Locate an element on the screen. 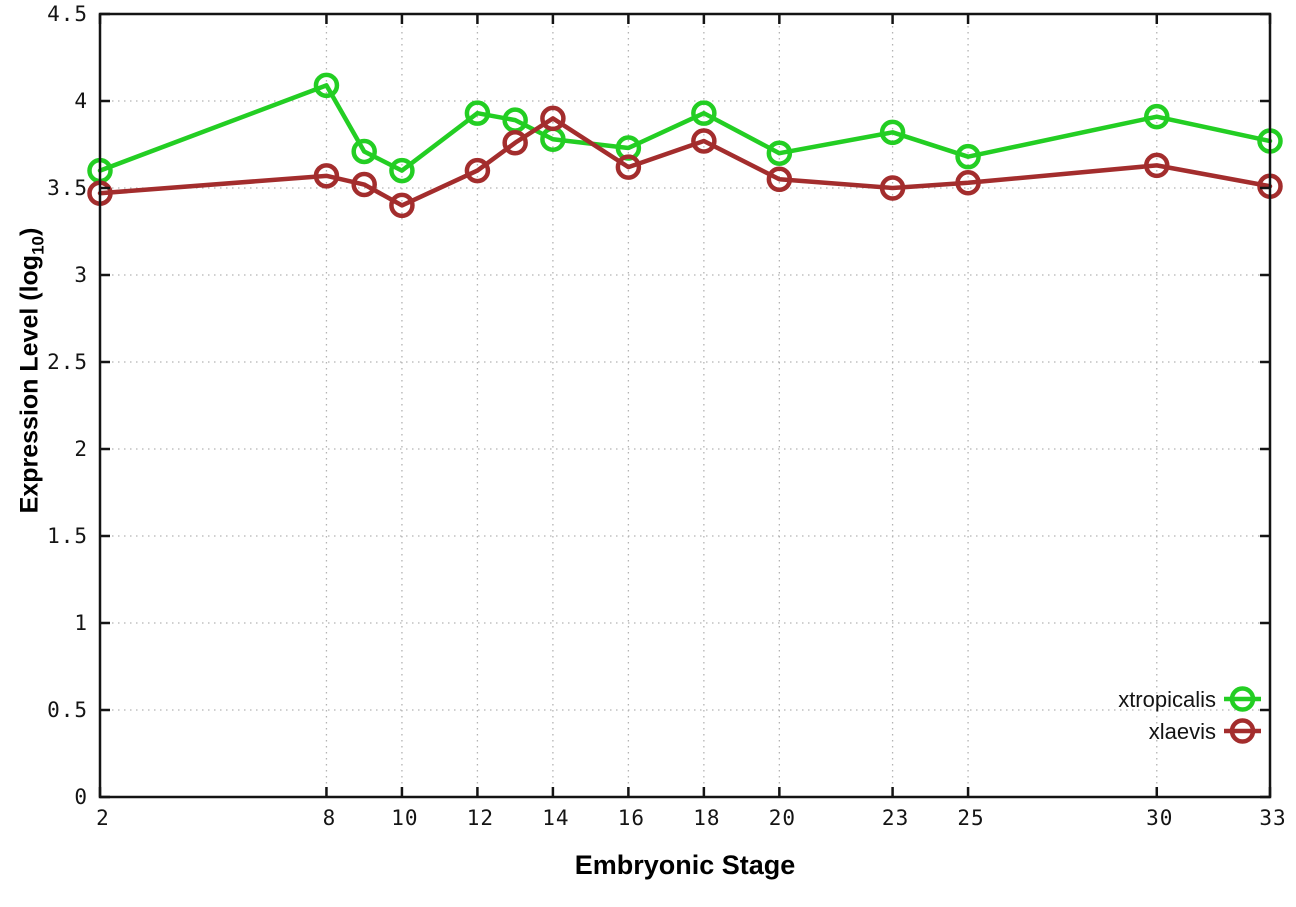 The width and height of the screenshot is (1296, 907). y-tick-label: 3.5 is located at coordinates (67, 188).